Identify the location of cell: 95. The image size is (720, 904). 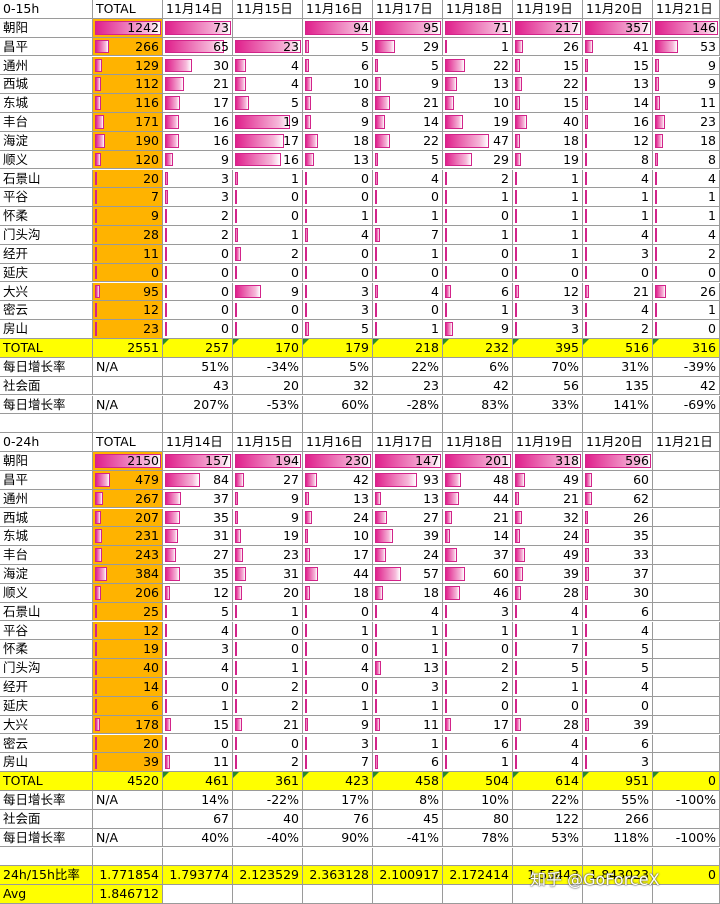
(128, 292).